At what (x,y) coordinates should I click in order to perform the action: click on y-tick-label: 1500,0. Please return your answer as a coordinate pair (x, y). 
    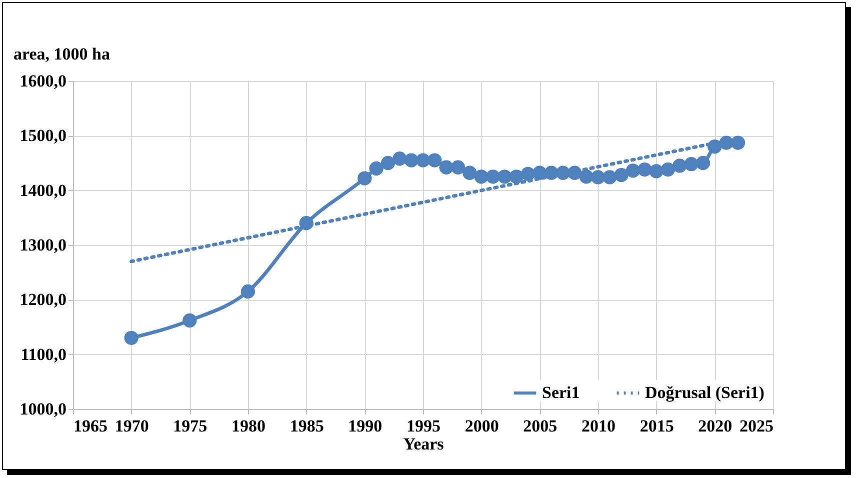
    Looking at the image, I should click on (43, 136).